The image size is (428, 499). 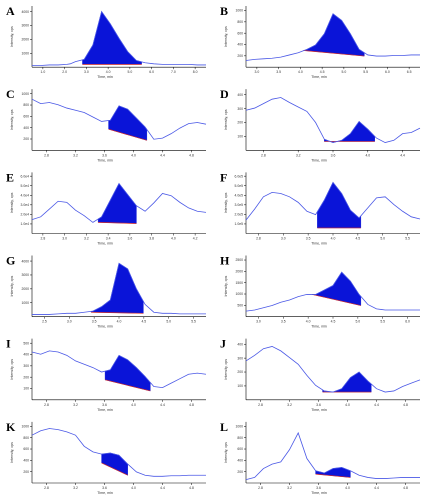 What do you see at coordinates (25, 215) in the screenshot?
I see `y-tick-label: 2.0e4` at bounding box center [25, 215].